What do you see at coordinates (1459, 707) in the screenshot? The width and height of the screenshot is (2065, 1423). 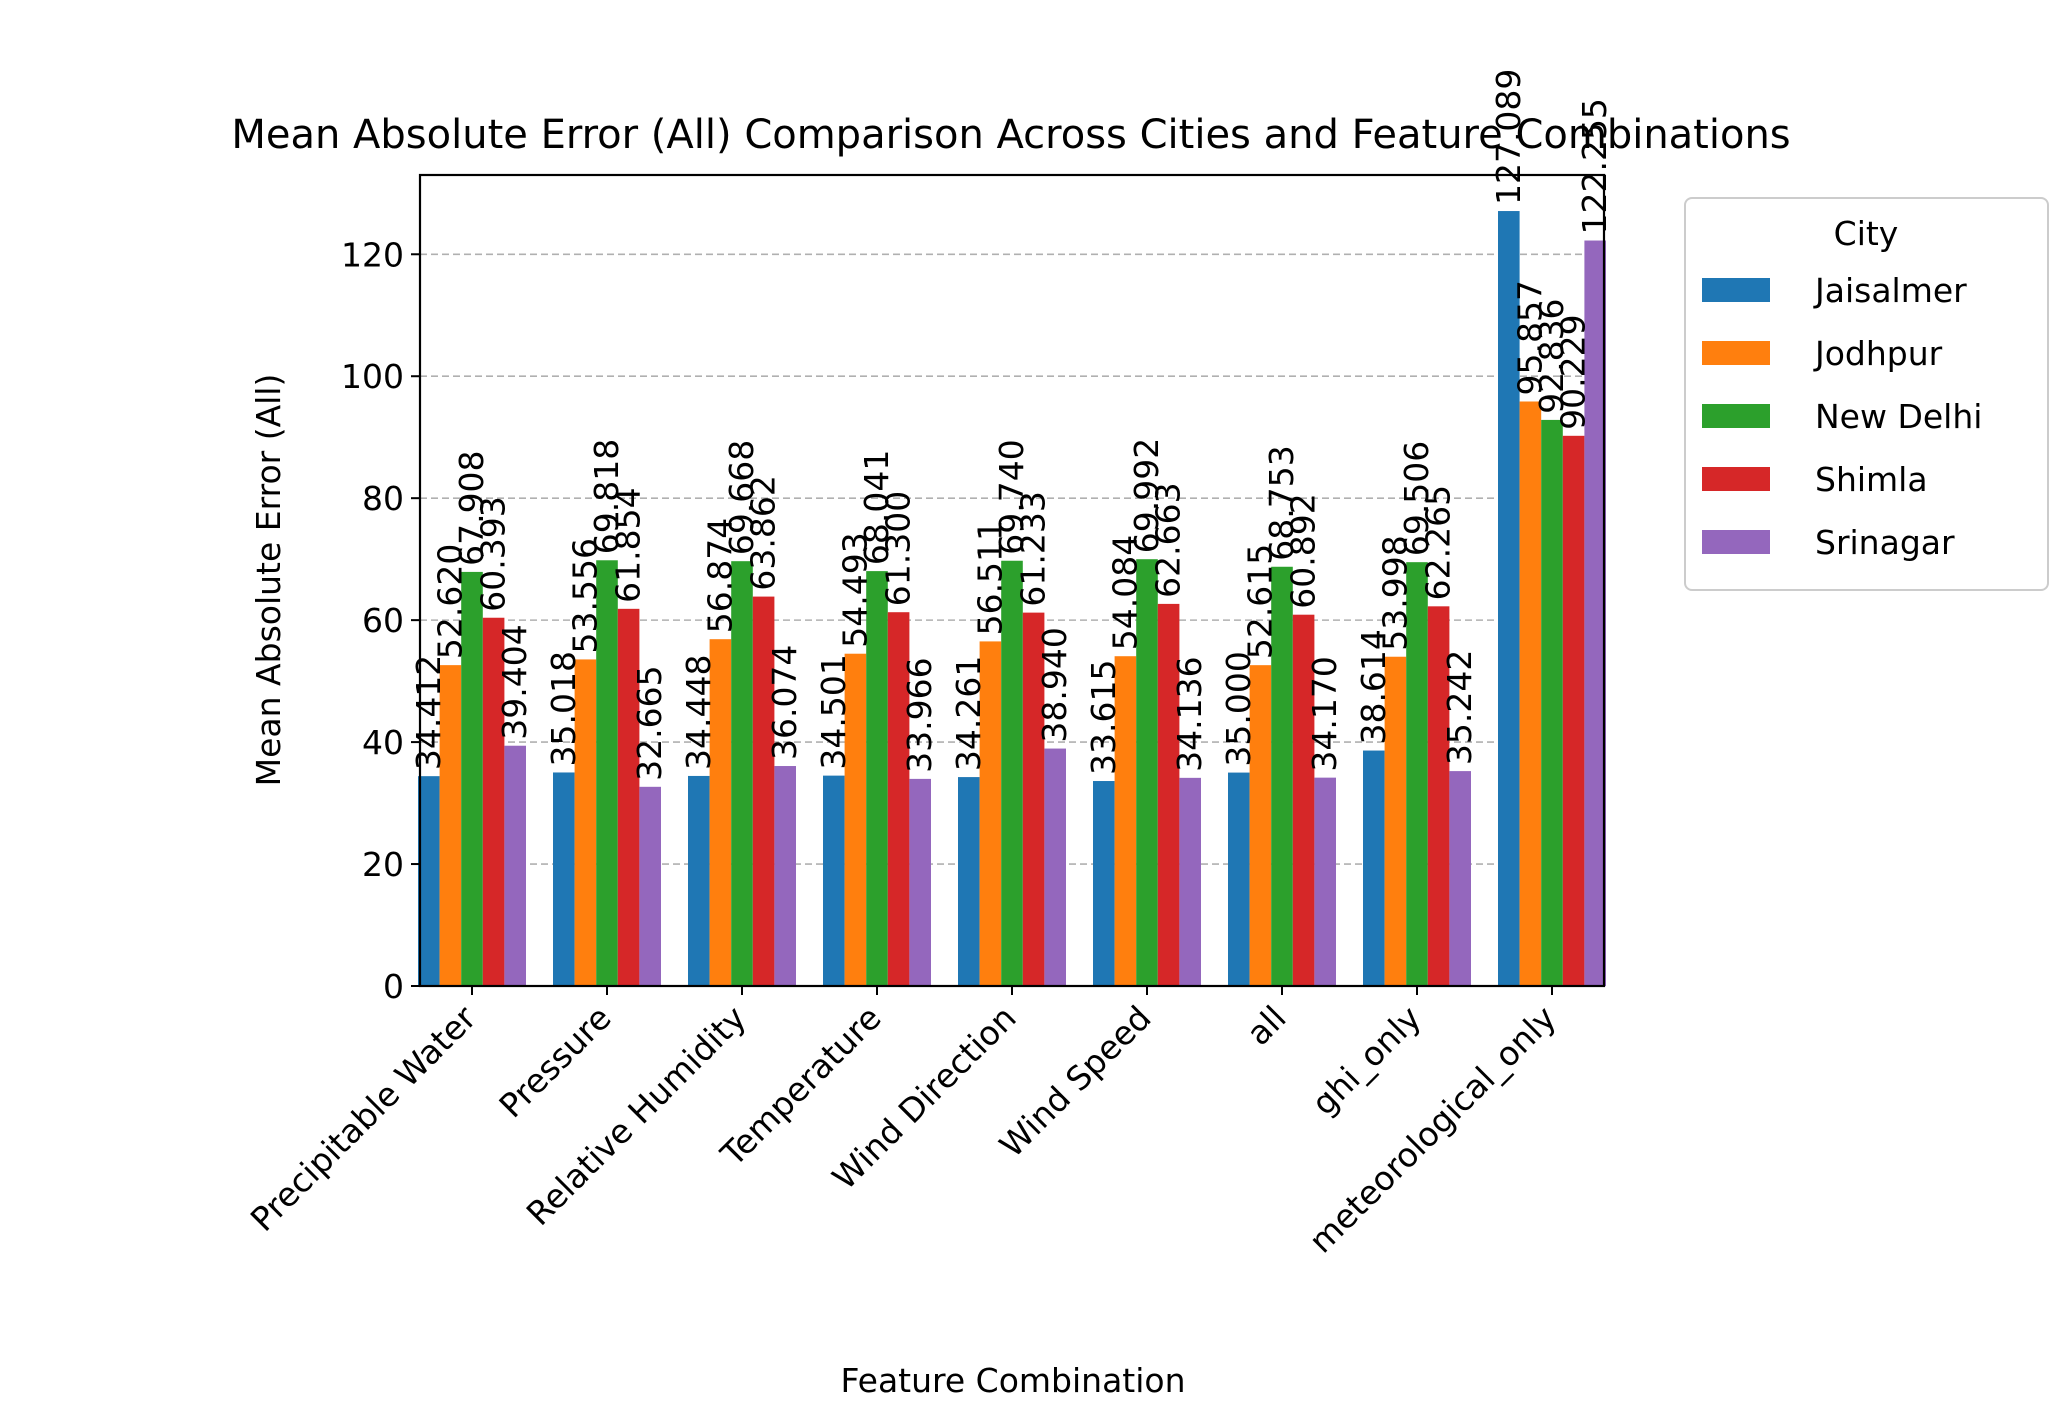 I see `data-label: 35.242` at bounding box center [1459, 707].